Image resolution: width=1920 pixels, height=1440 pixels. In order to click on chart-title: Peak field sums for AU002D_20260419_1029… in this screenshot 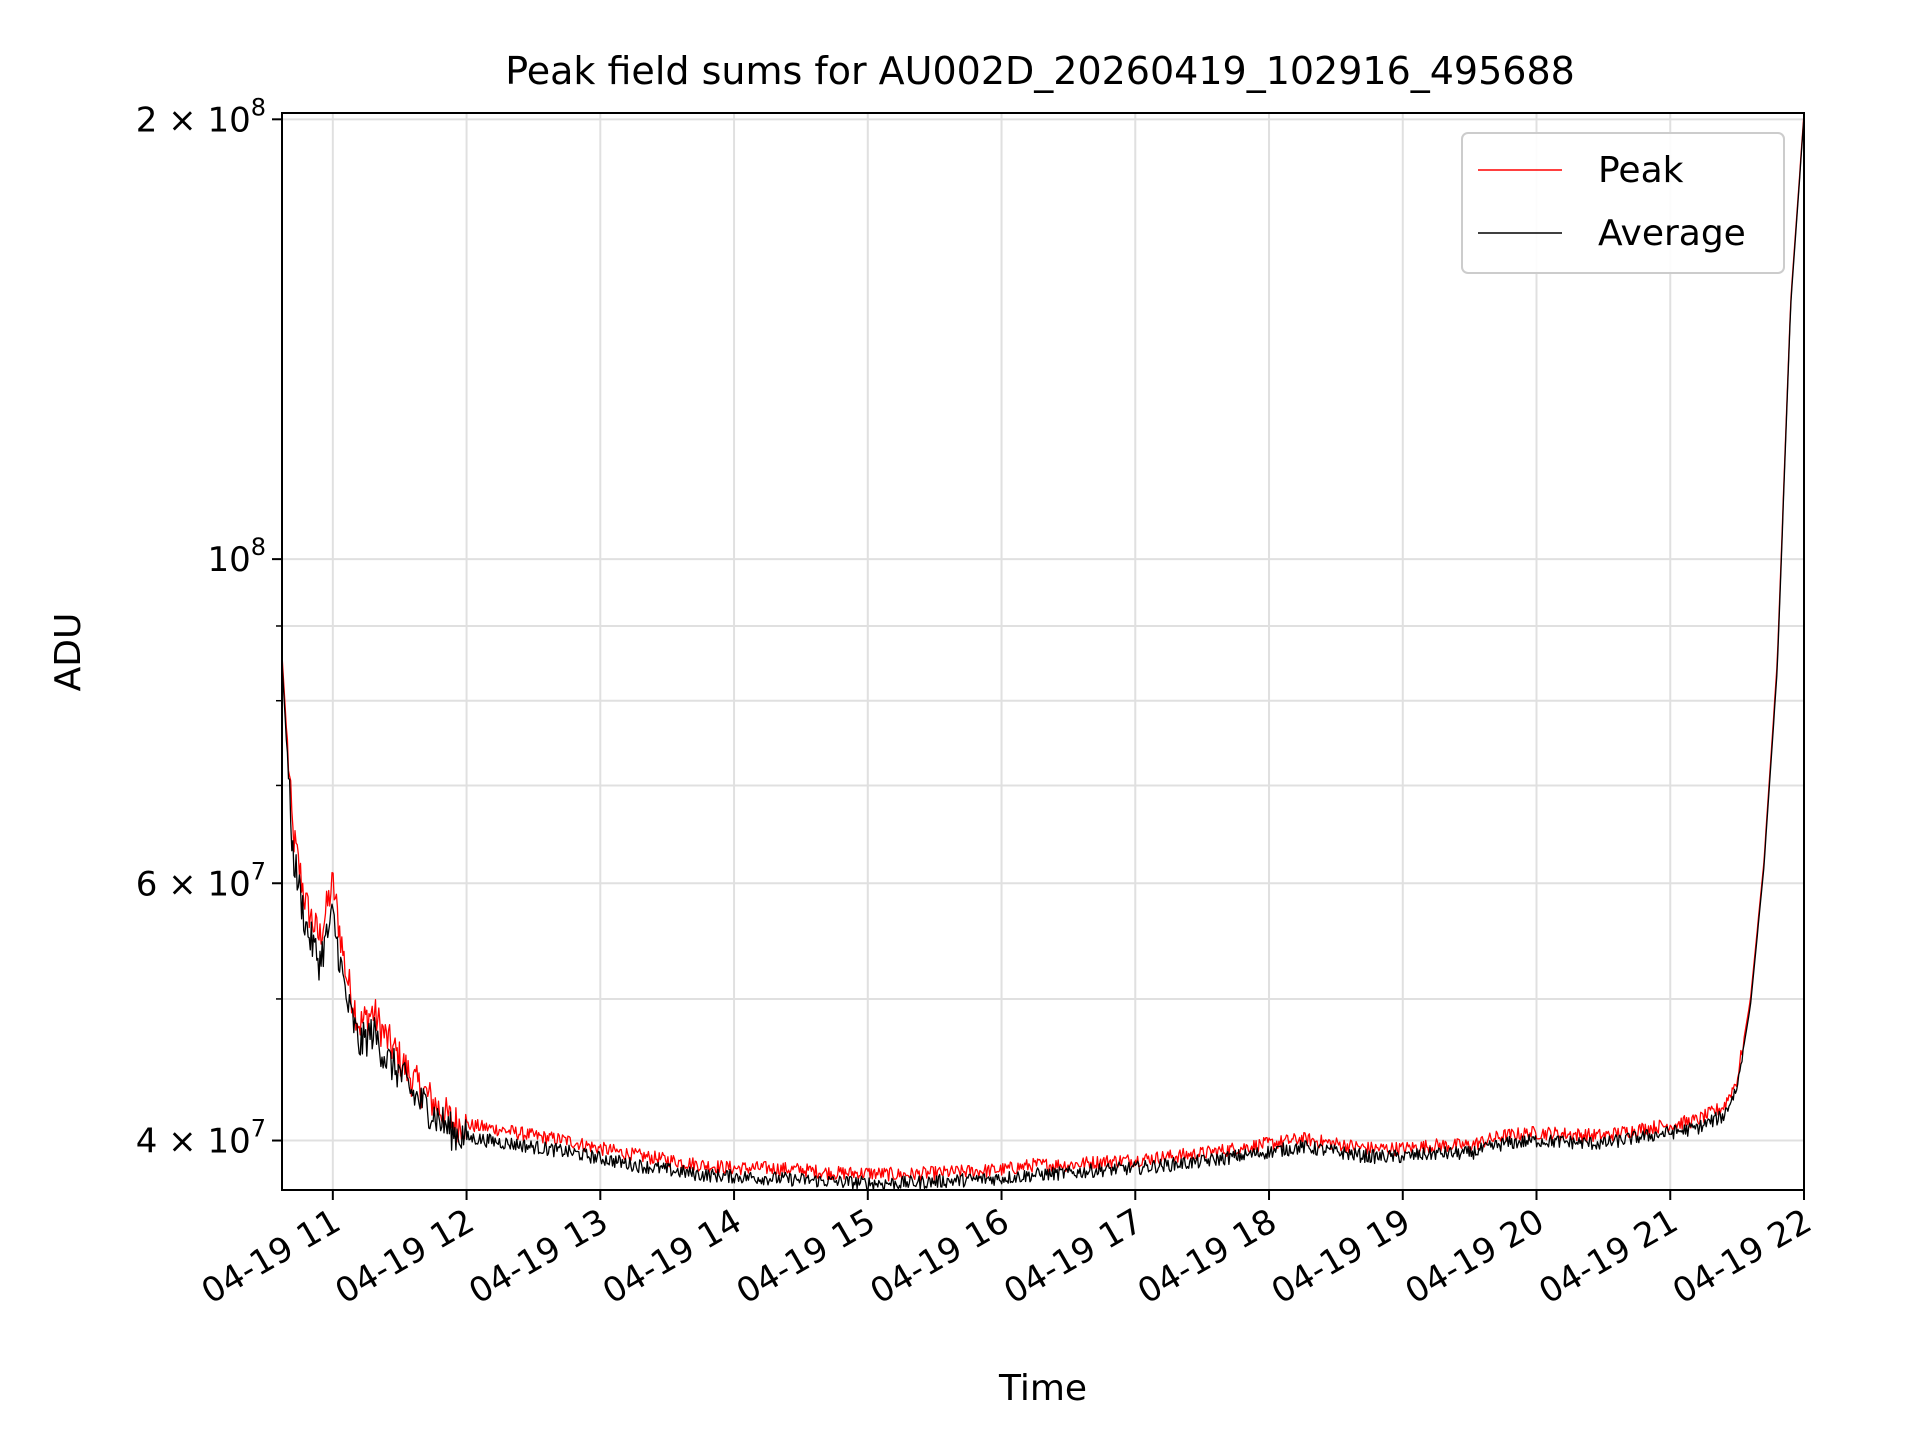, I will do `click(1040, 71)`.